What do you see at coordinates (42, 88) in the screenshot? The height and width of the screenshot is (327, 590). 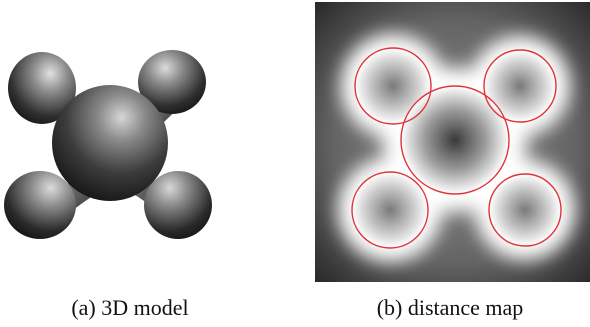 I see `model-lobe-top-left` at bounding box center [42, 88].